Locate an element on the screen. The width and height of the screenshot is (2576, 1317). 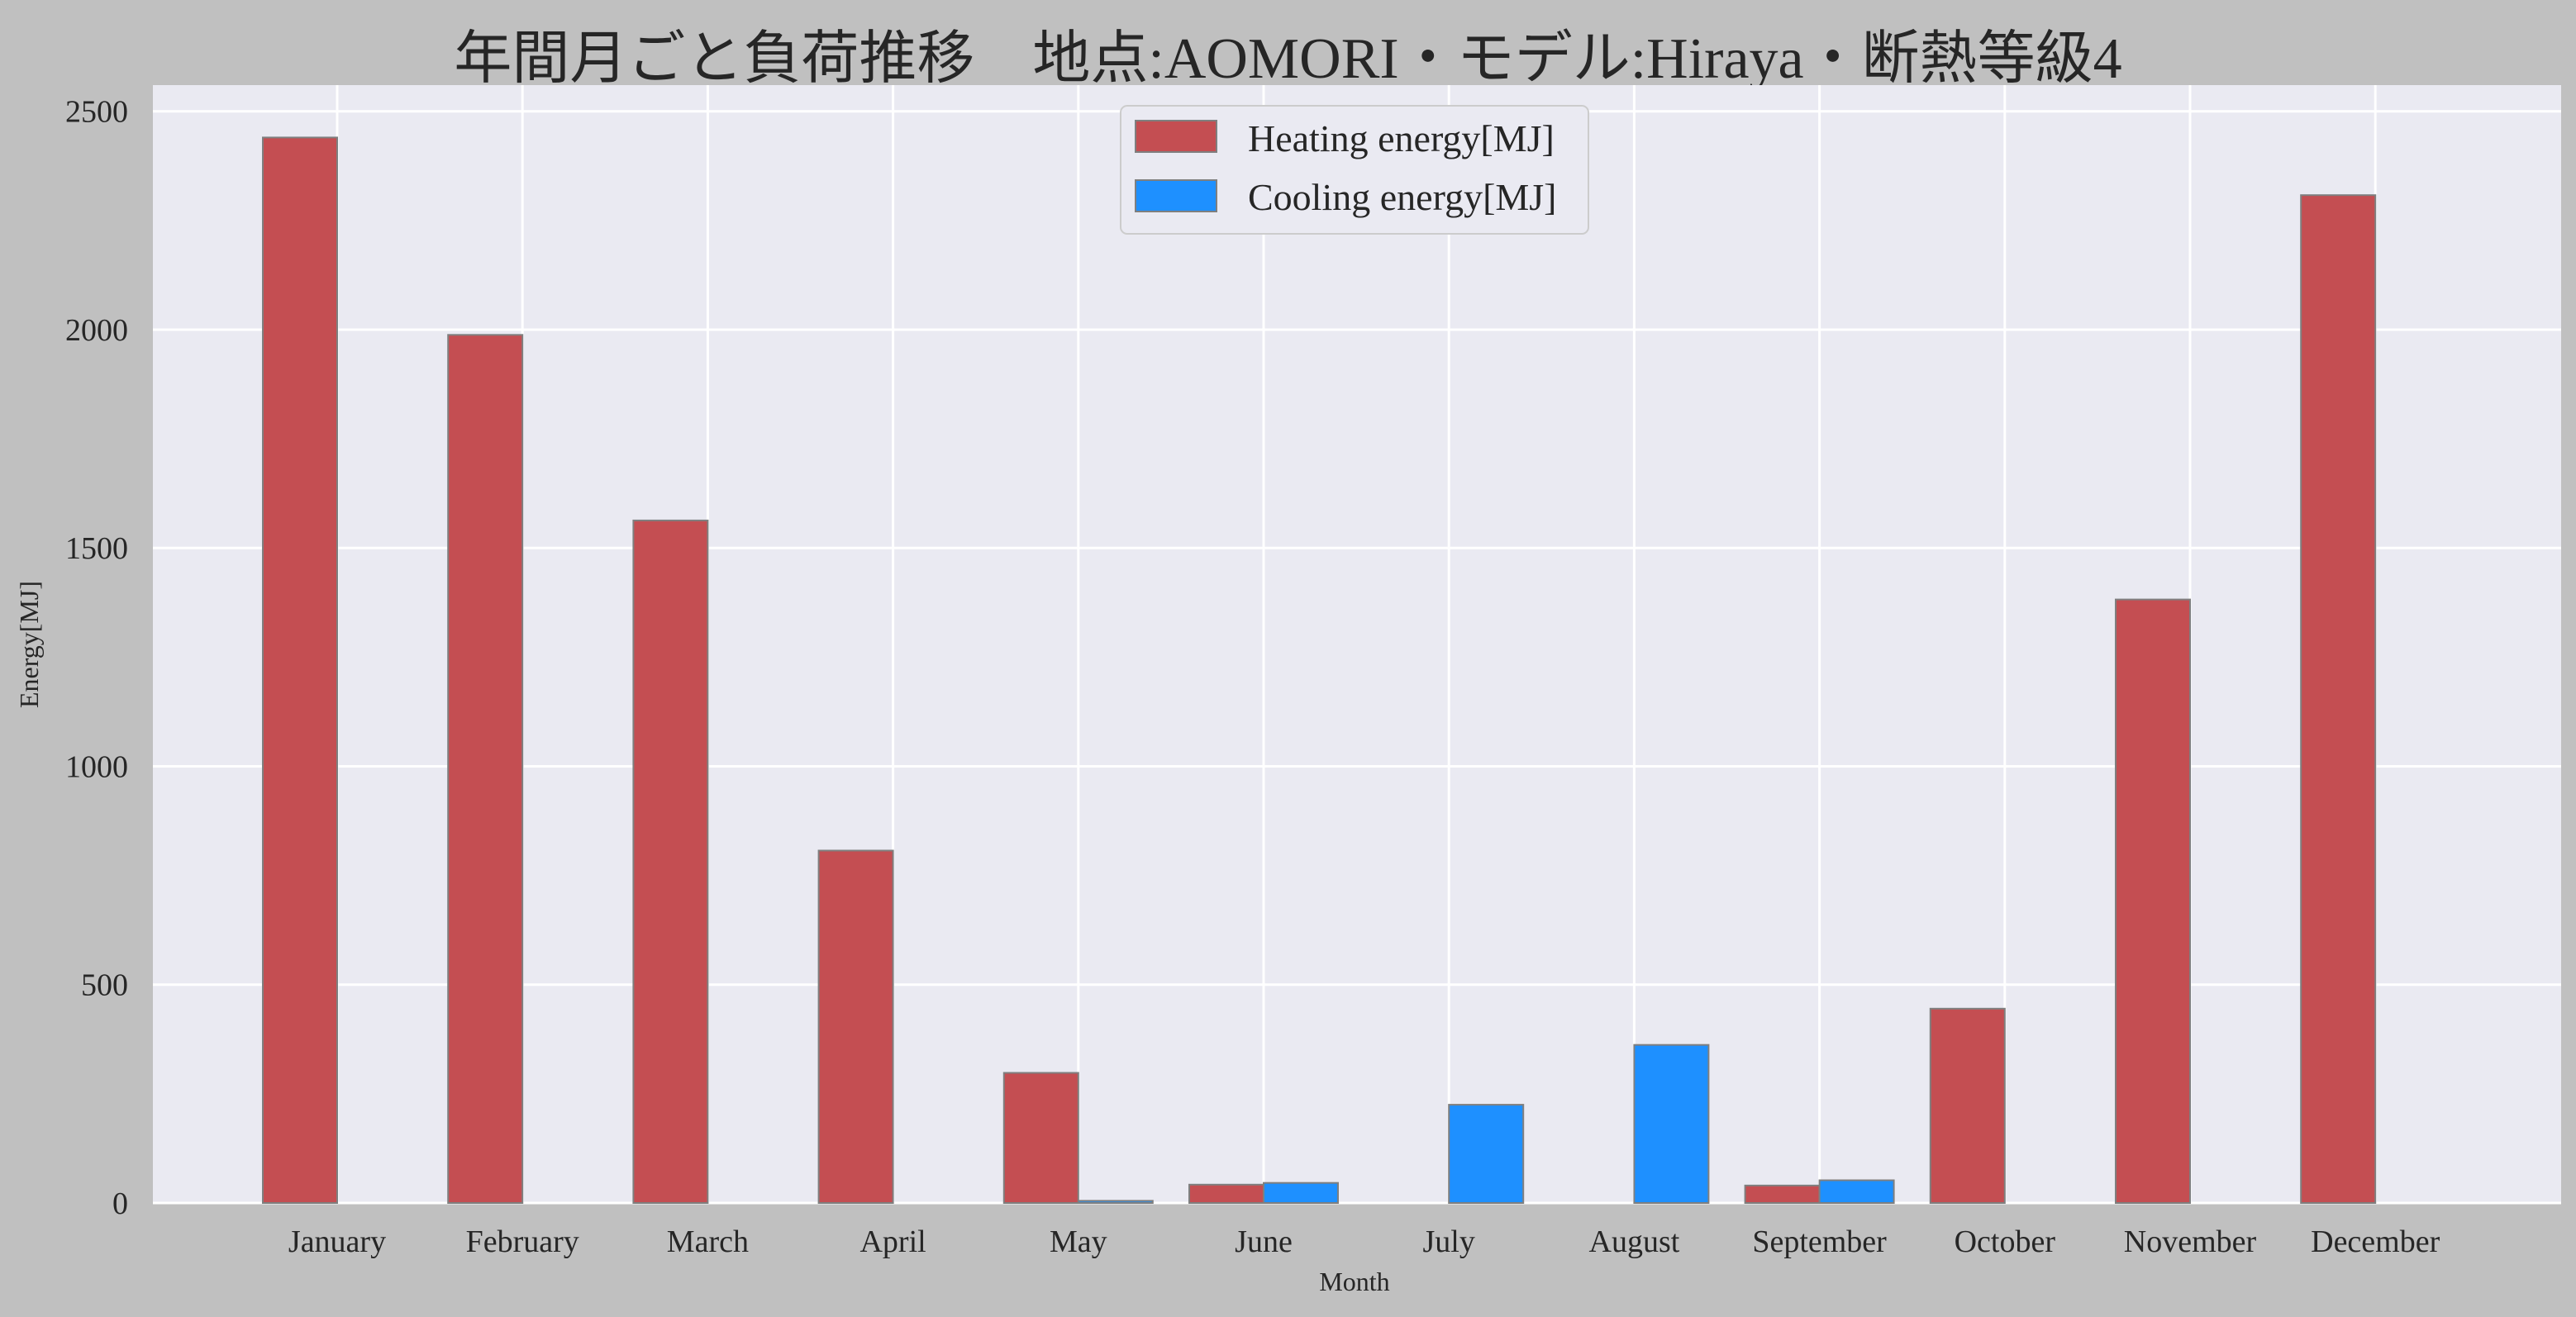
legend-label-cooling: Cooling energy[MJ] is located at coordinates (1402, 197).